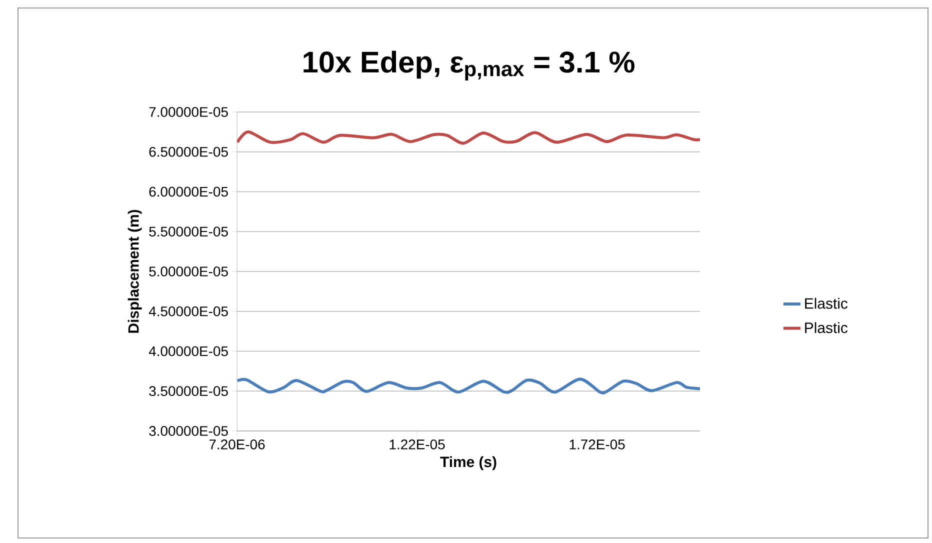 The width and height of the screenshot is (932, 543). I want to click on x-tick-label: 1.72E-05, so click(597, 444).